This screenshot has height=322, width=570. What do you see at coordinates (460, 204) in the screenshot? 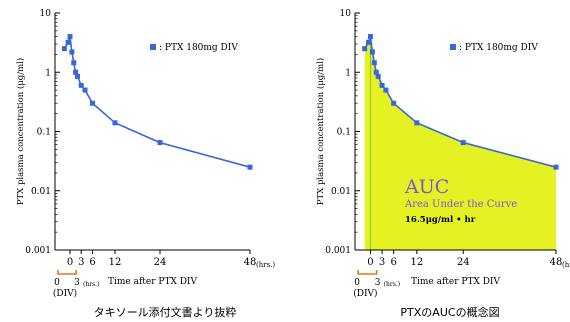
I see `auc-subtitle: Area Under the Curve` at bounding box center [460, 204].